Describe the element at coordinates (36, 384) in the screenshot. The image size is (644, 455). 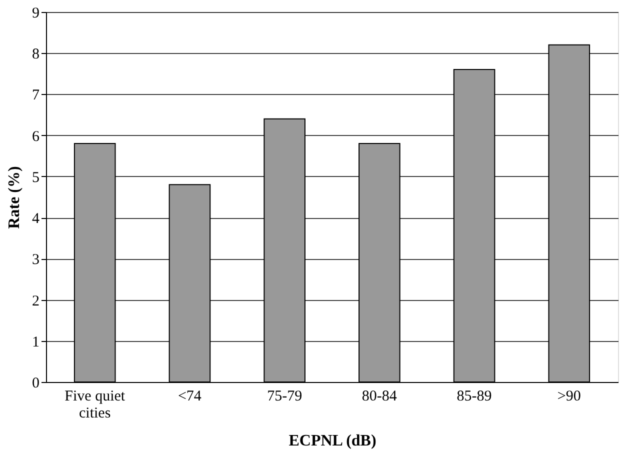
I see `y-tick-label: 0` at that location.